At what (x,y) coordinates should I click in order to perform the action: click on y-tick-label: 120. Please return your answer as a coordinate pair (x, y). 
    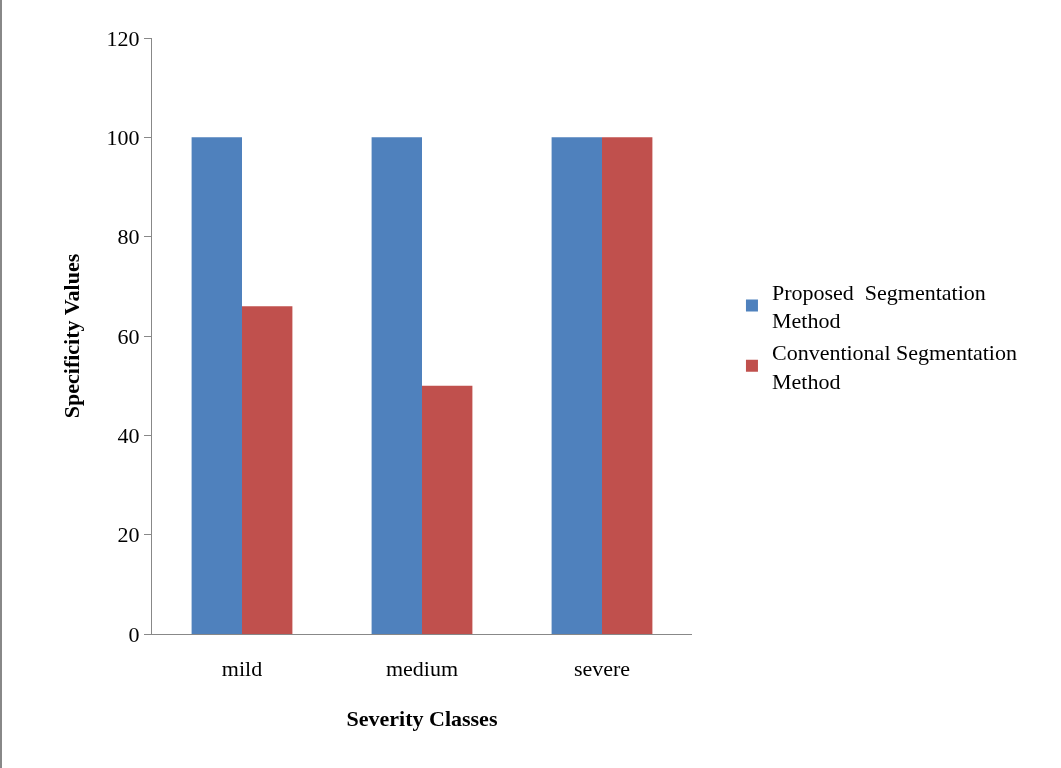
    Looking at the image, I should click on (123, 38).